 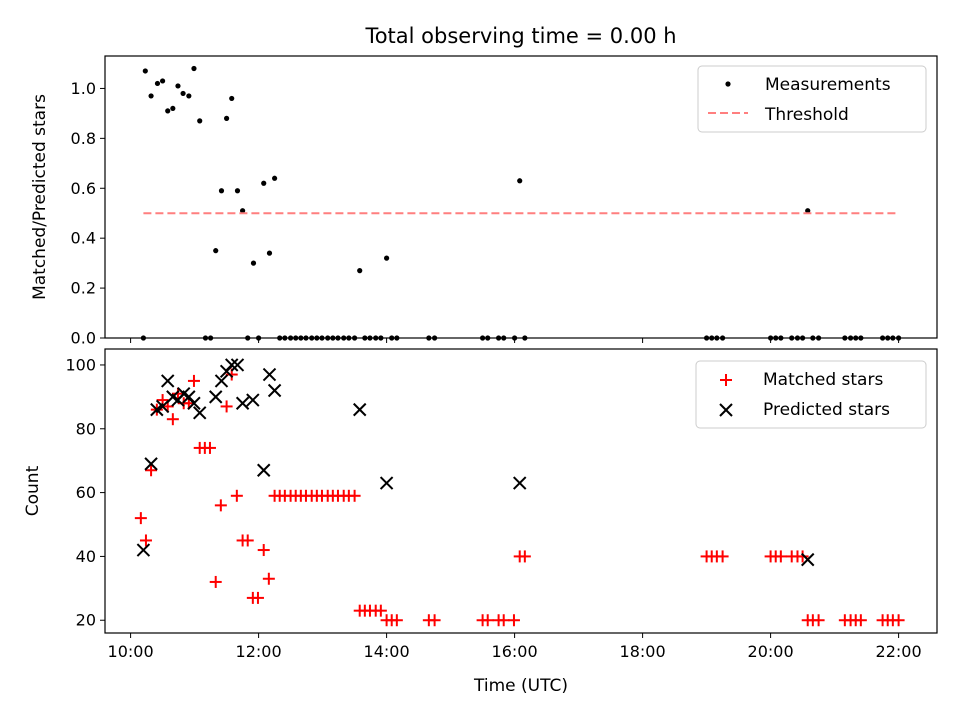 What do you see at coordinates (728, 84) in the screenshot?
I see `legend-measurements-marker` at bounding box center [728, 84].